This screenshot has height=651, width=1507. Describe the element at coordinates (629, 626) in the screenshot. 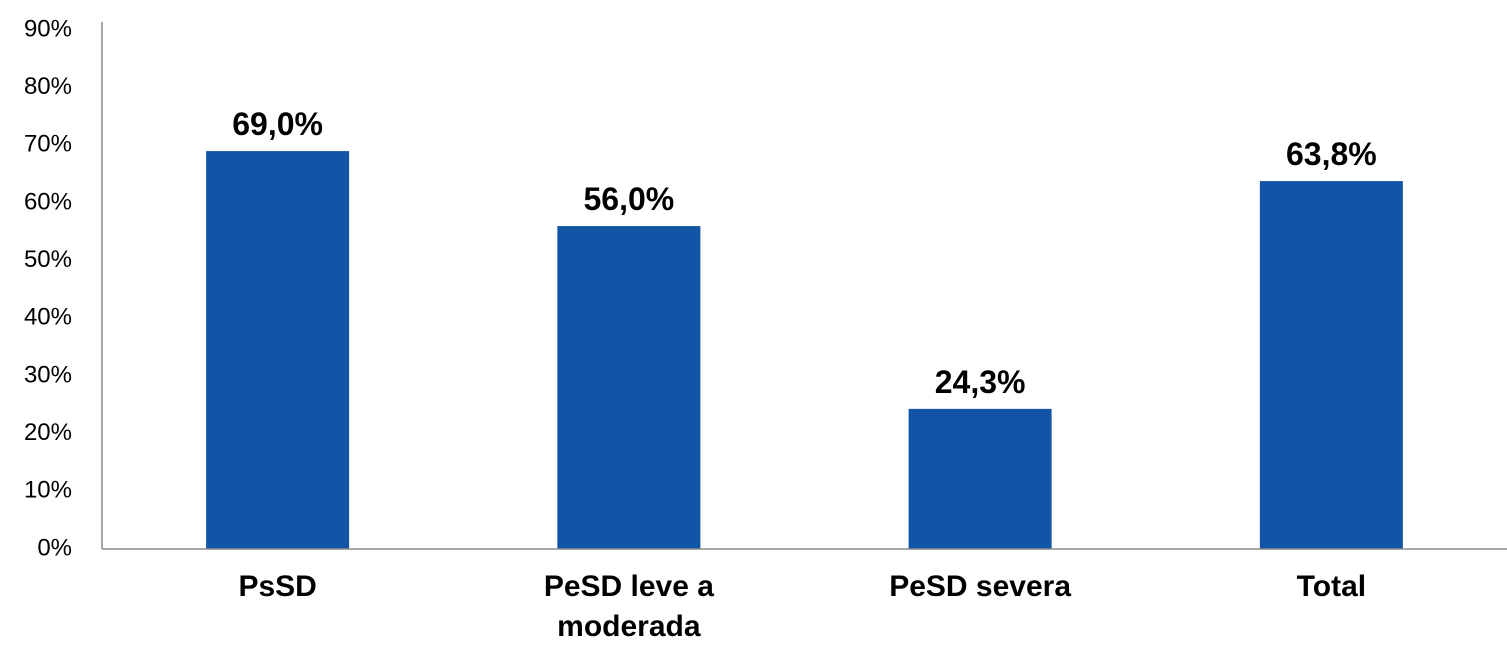

I see `x-category-label-line: moderada` at that location.